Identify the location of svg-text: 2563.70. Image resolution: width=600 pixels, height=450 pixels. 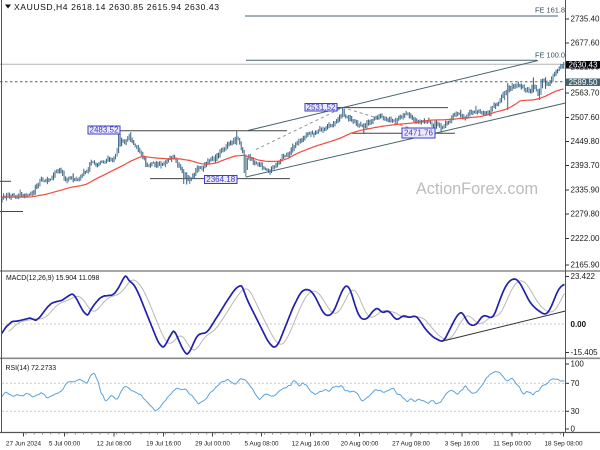
(585, 93).